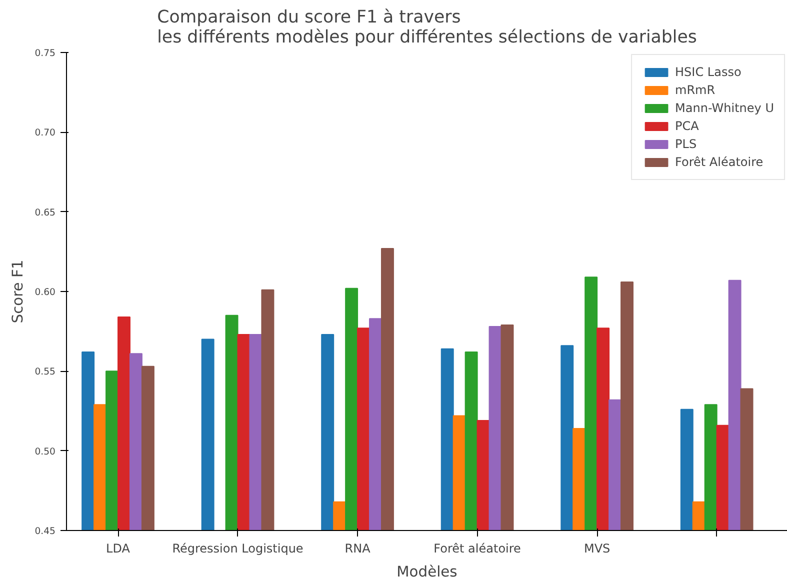  What do you see at coordinates (358, 549) in the screenshot?
I see `x-tick-label: RNA` at bounding box center [358, 549].